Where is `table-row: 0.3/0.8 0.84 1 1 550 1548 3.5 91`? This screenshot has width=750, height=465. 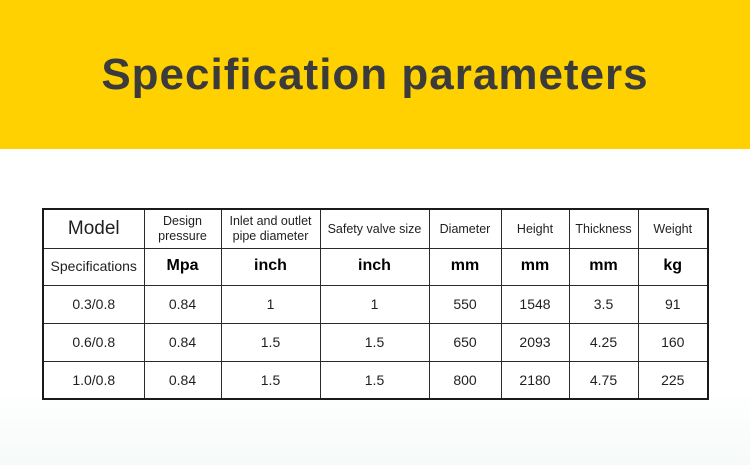 table-row: 0.3/0.8 0.84 1 1 550 1548 3.5 91 is located at coordinates (375, 304).